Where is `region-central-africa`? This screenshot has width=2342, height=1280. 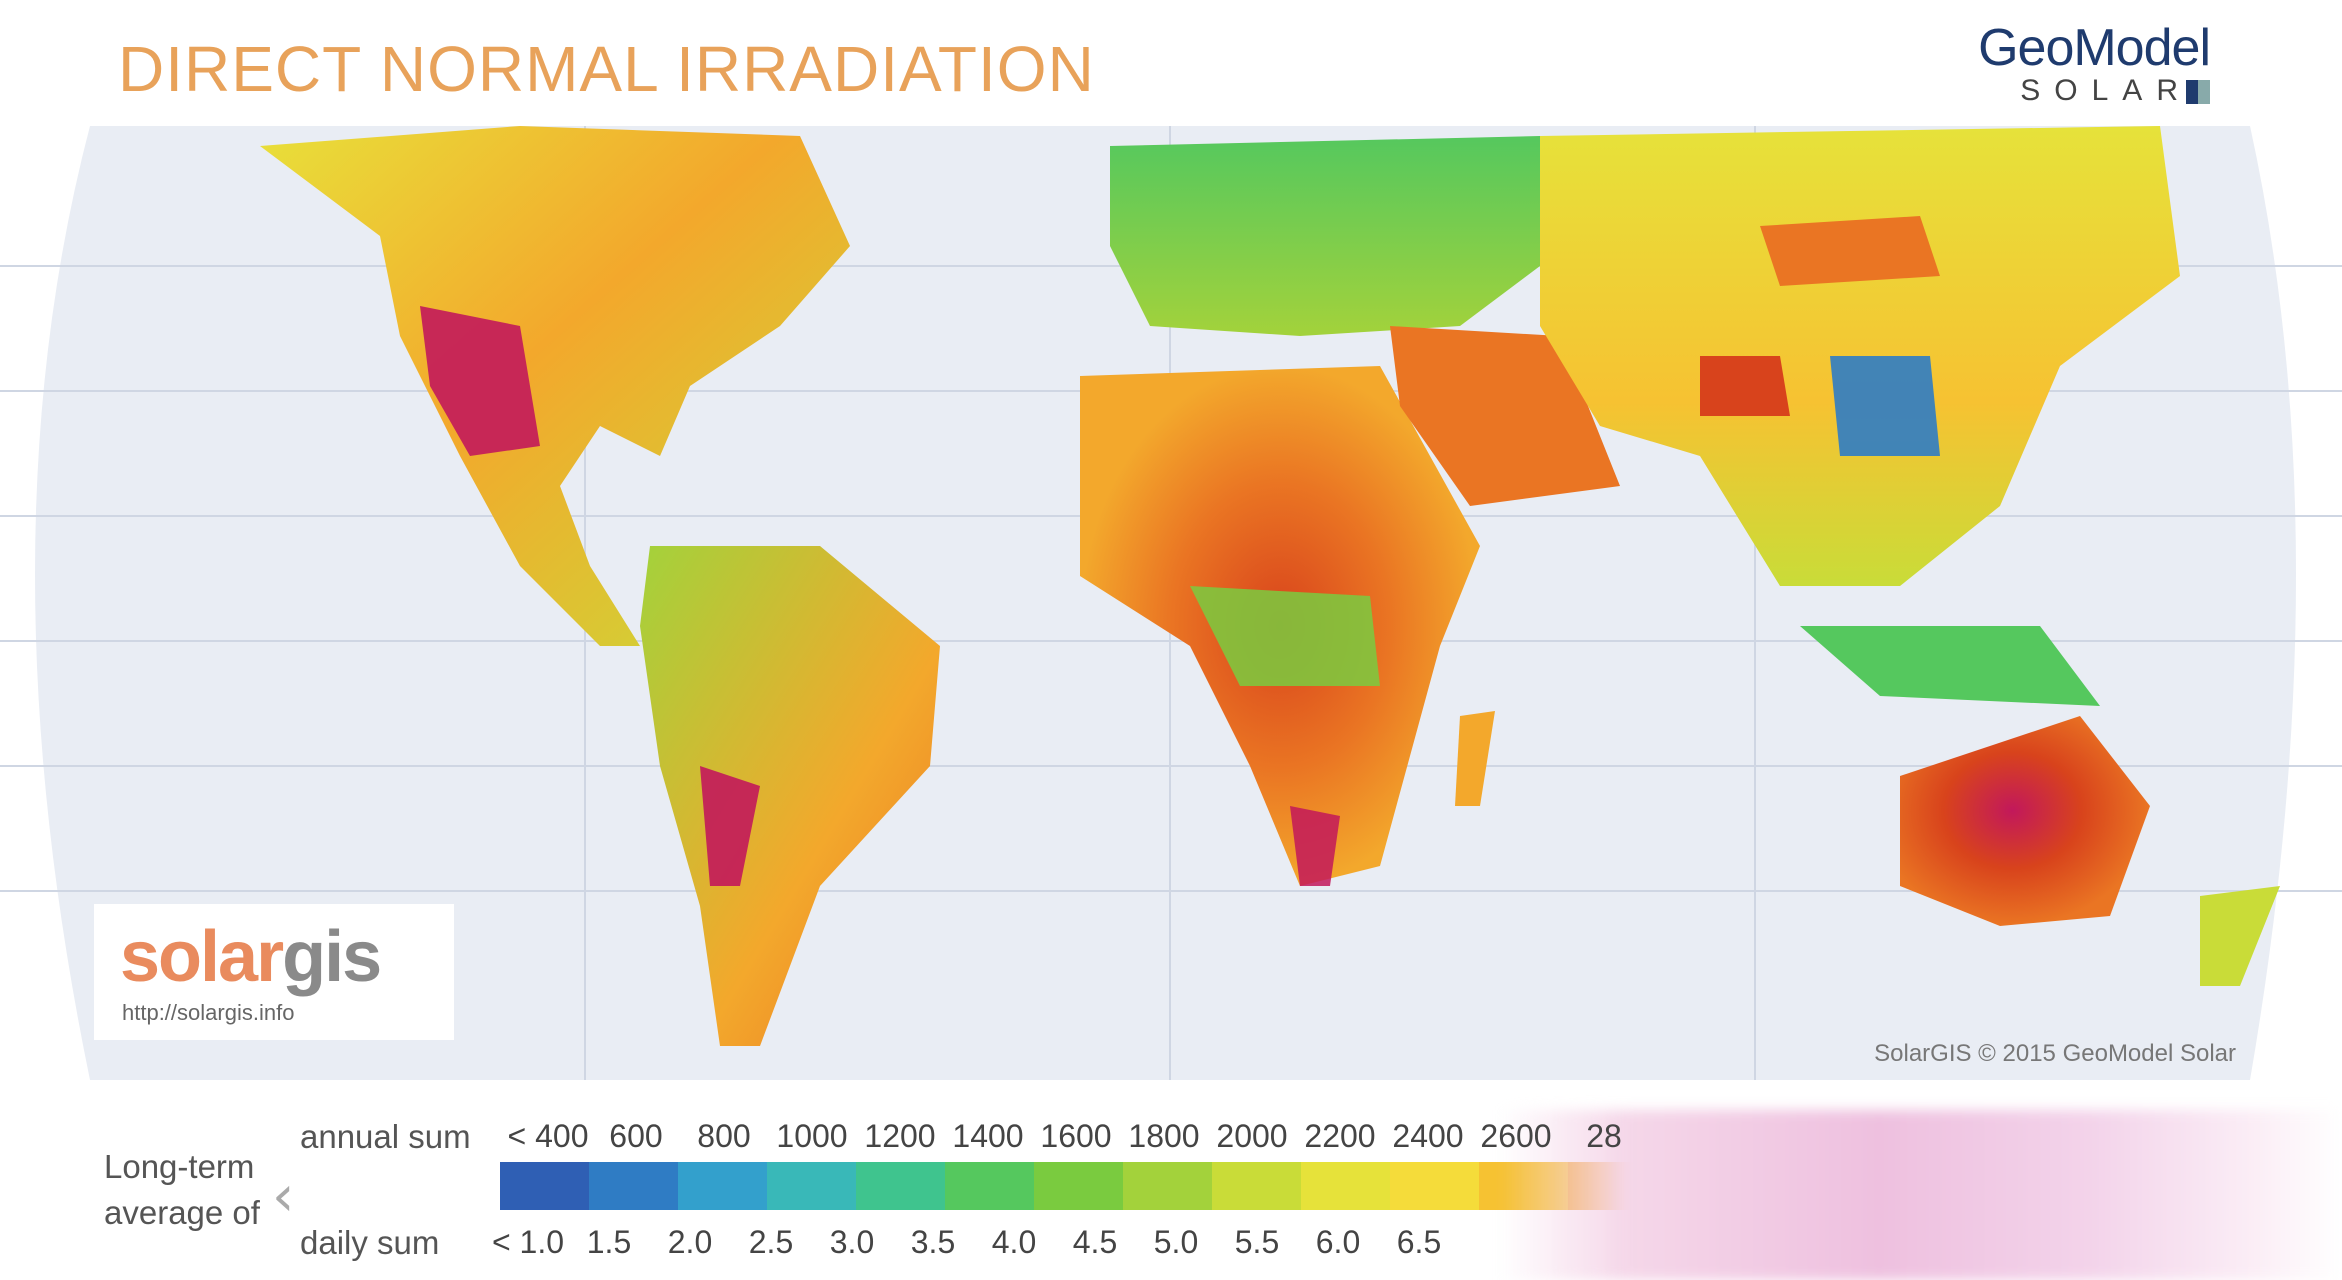
region-central-africa is located at coordinates (1285, 636).